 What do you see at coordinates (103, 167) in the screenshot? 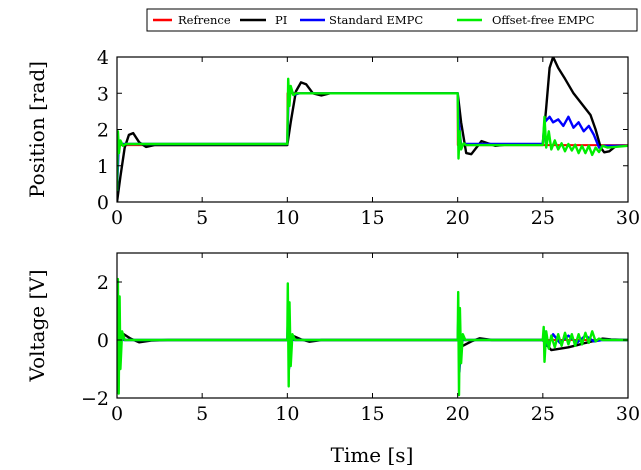
I see `position-ytick-label: 1` at bounding box center [103, 167].